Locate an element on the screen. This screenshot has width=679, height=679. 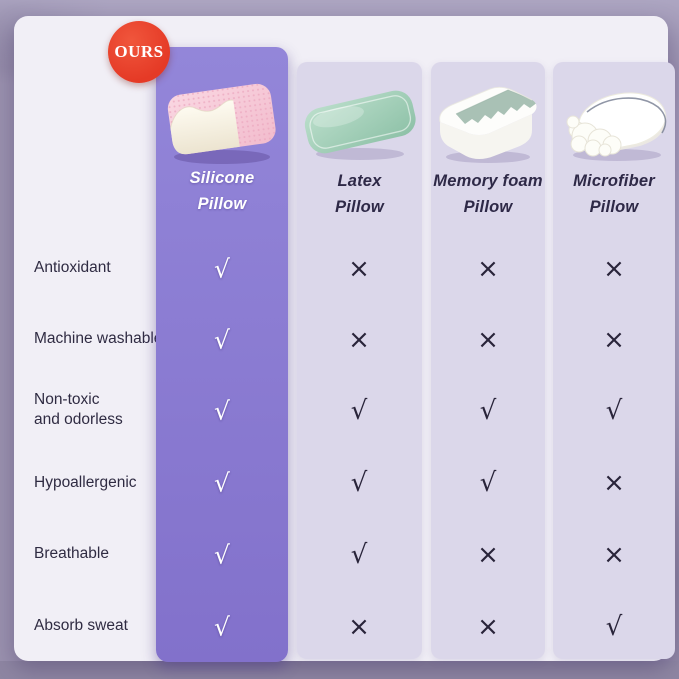
column-title-memory-foam-line1: Memory foam is located at coordinates (488, 181).